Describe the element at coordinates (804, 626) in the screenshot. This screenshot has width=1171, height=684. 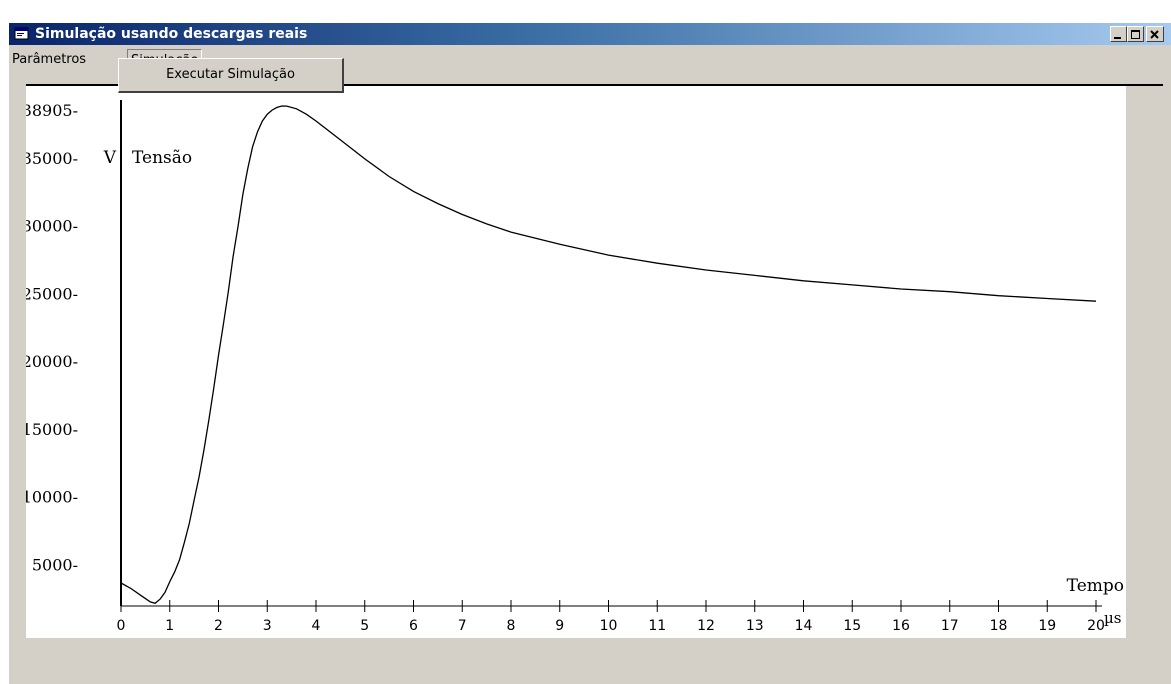
I see `x-tick-label: 14` at that location.